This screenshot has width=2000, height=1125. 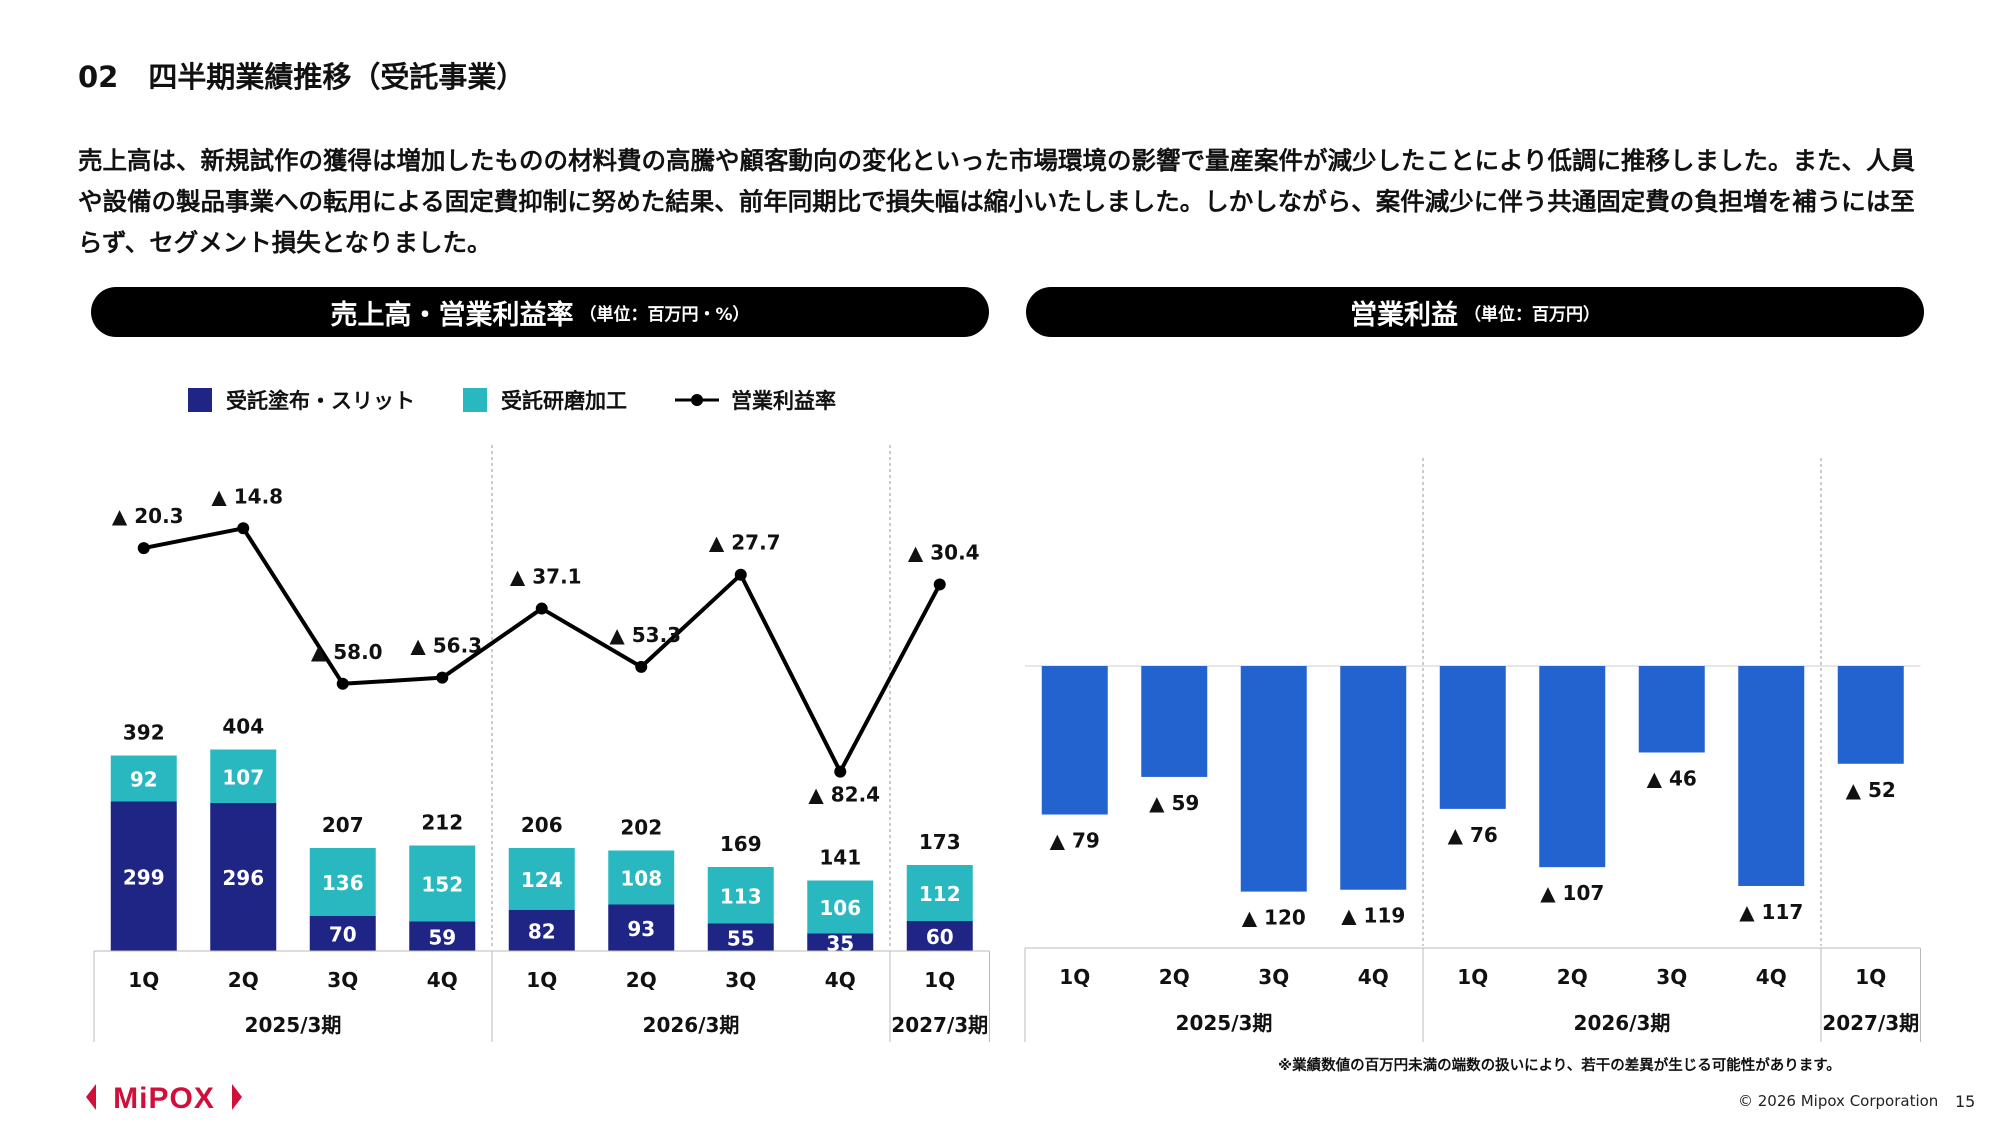 I want to click on period-label: 2025/3期, so click(x=1224, y=1023).